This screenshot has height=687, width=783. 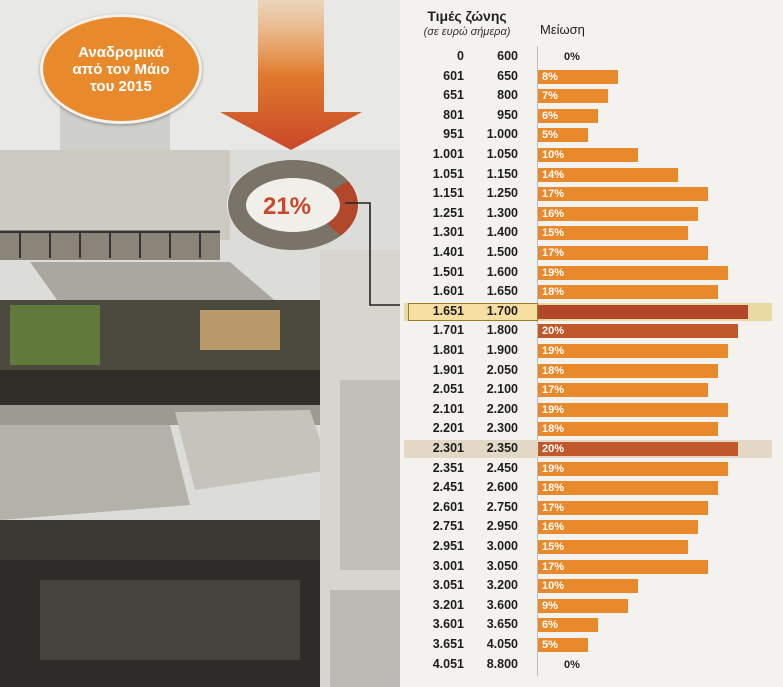 I want to click on table-row: 2.451 2.600 18%, so click(x=591, y=488).